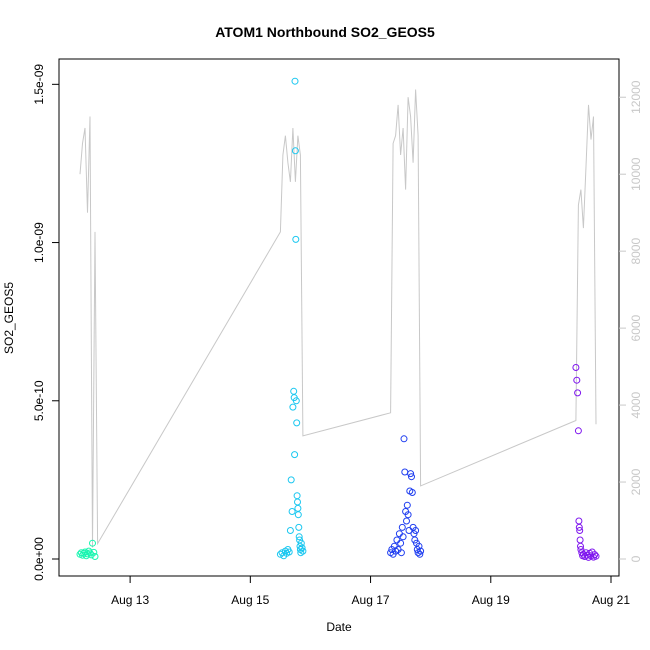 This screenshot has height=650, width=650. What do you see at coordinates (39, 559) in the screenshot?
I see `y-tick-label: 0.0e+00` at bounding box center [39, 559].